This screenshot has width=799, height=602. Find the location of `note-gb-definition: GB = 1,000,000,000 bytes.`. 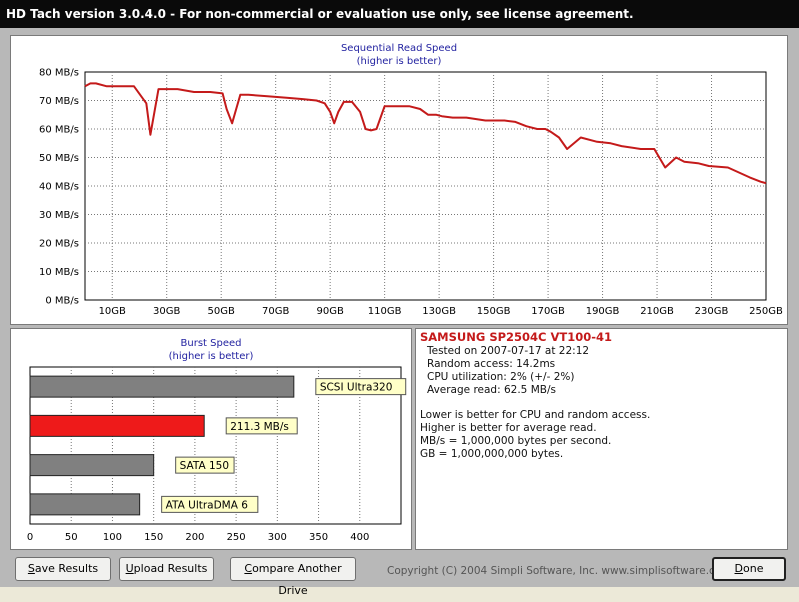

note-gb-definition: GB = 1,000,000,000 bytes. is located at coordinates (492, 454).